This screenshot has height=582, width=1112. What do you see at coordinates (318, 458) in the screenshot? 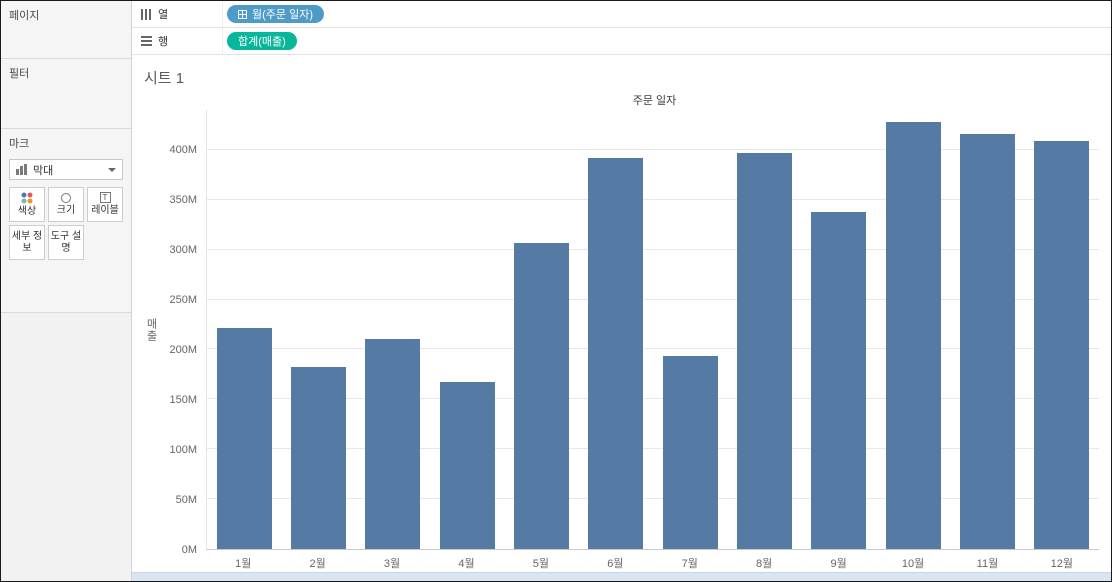
I see `bar-2월` at bounding box center [318, 458].